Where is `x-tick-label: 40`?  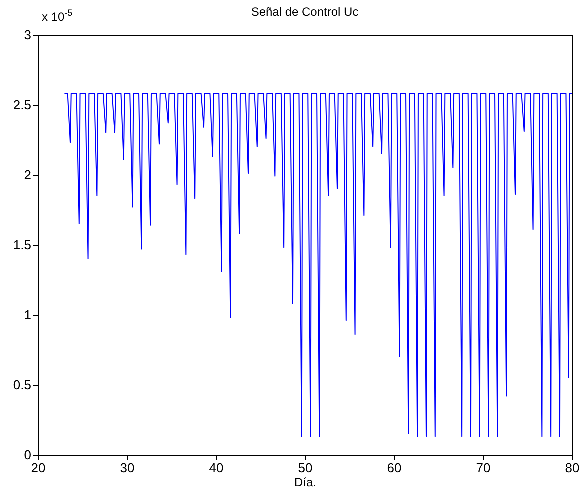 x-tick-label: 40 is located at coordinates (216, 468).